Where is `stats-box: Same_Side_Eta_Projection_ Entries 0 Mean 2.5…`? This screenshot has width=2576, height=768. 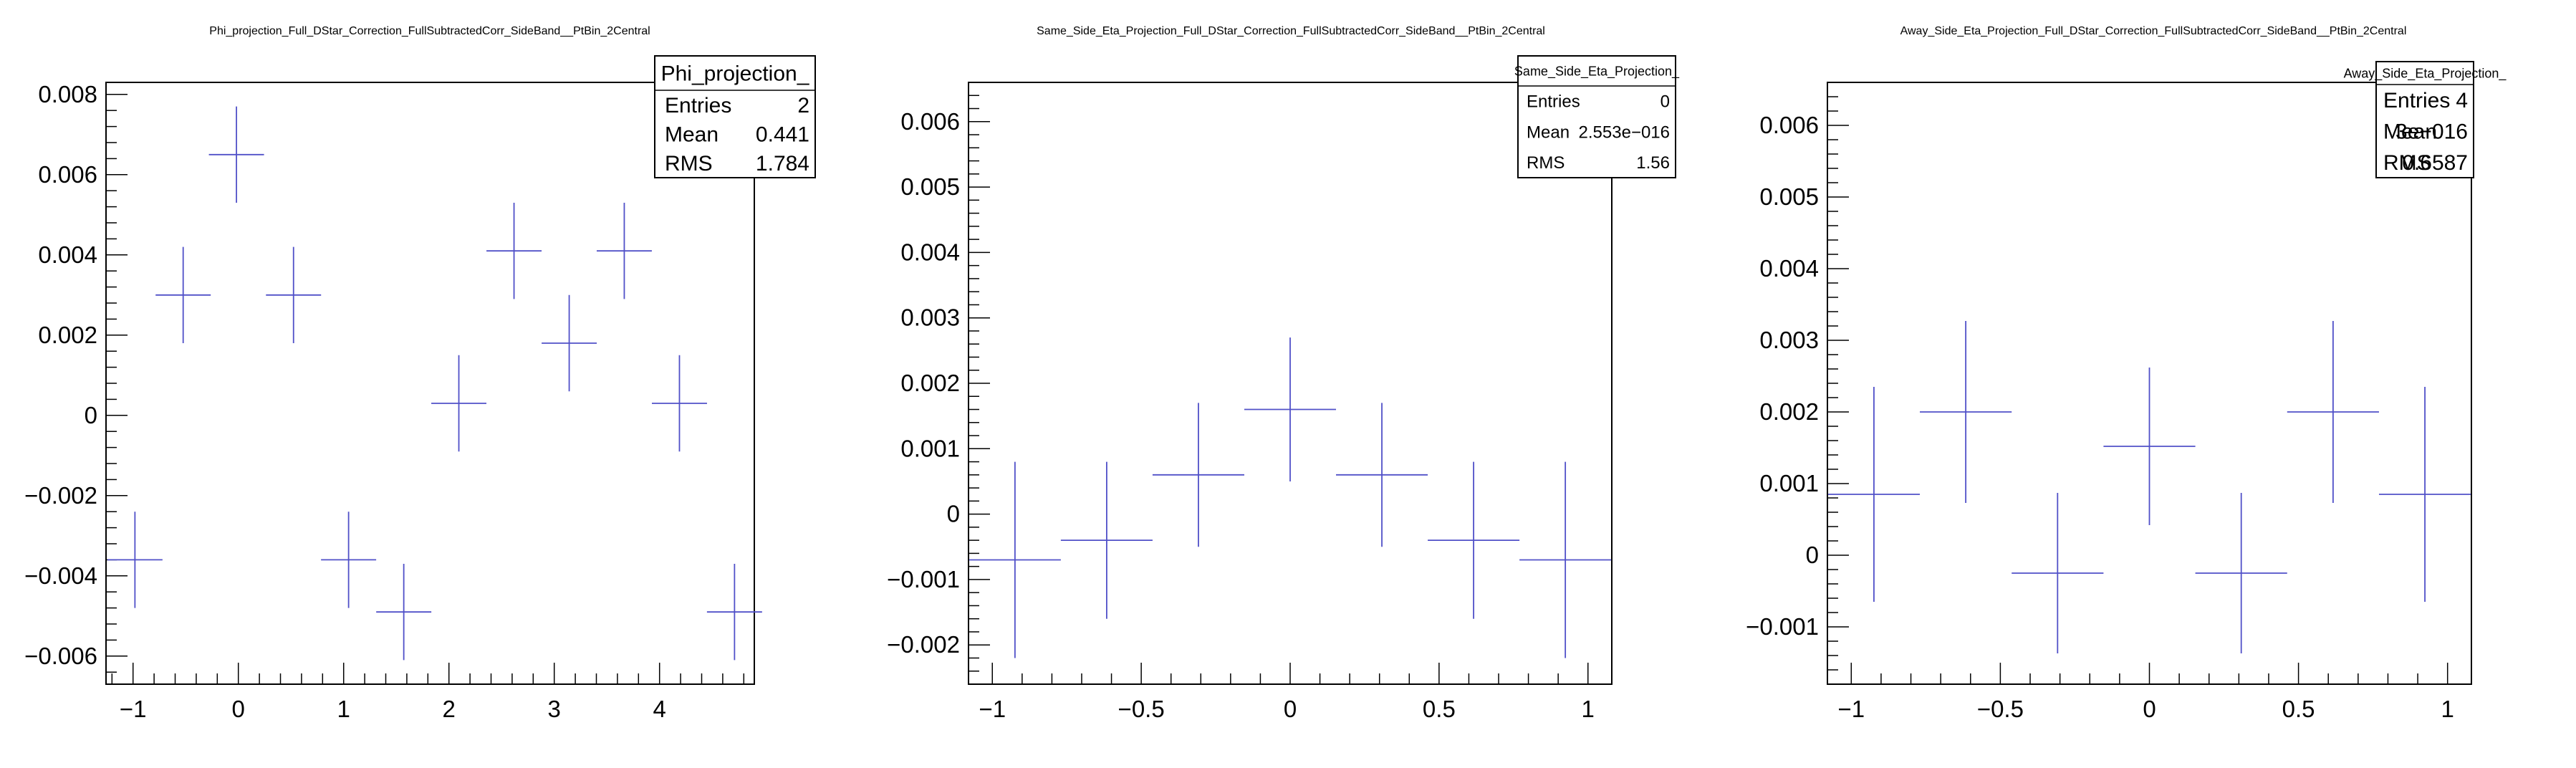
stats-box: Same_Side_Eta_Projection_ Entries 0 Mean 2.5… is located at coordinates (1597, 116).